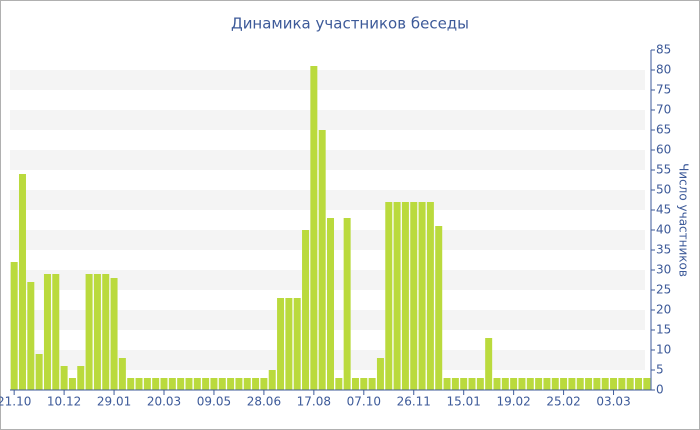 The height and width of the screenshot is (430, 700). I want to click on y-tick-label: 60, so click(663, 150).